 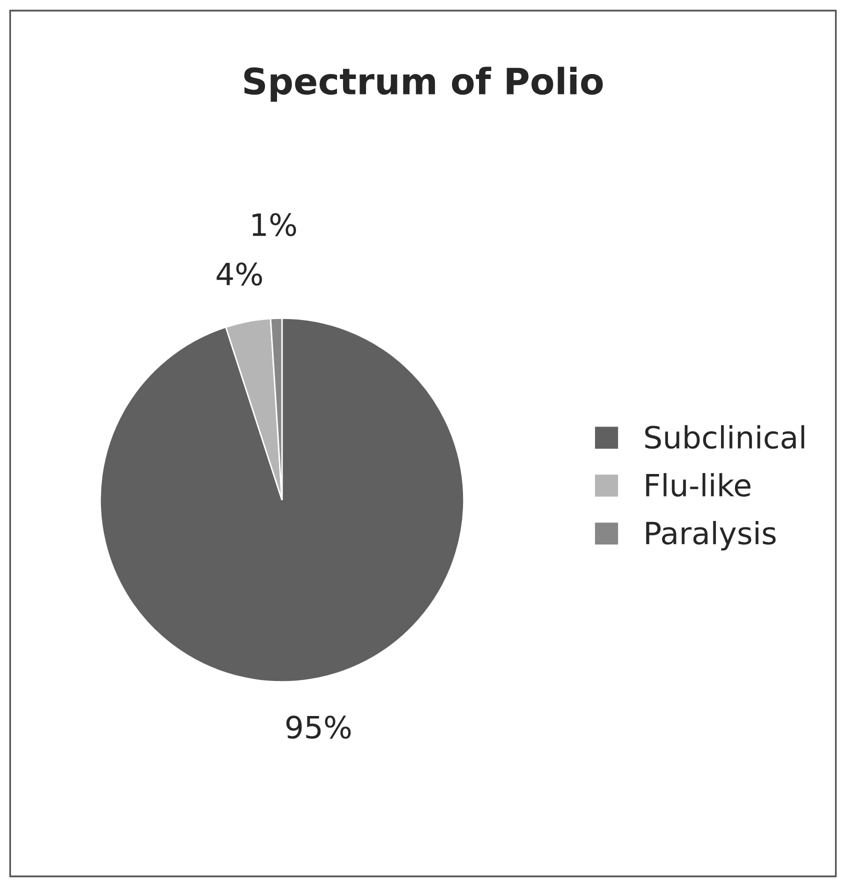 What do you see at coordinates (711, 535) in the screenshot?
I see `legend-label: Paralysis` at bounding box center [711, 535].